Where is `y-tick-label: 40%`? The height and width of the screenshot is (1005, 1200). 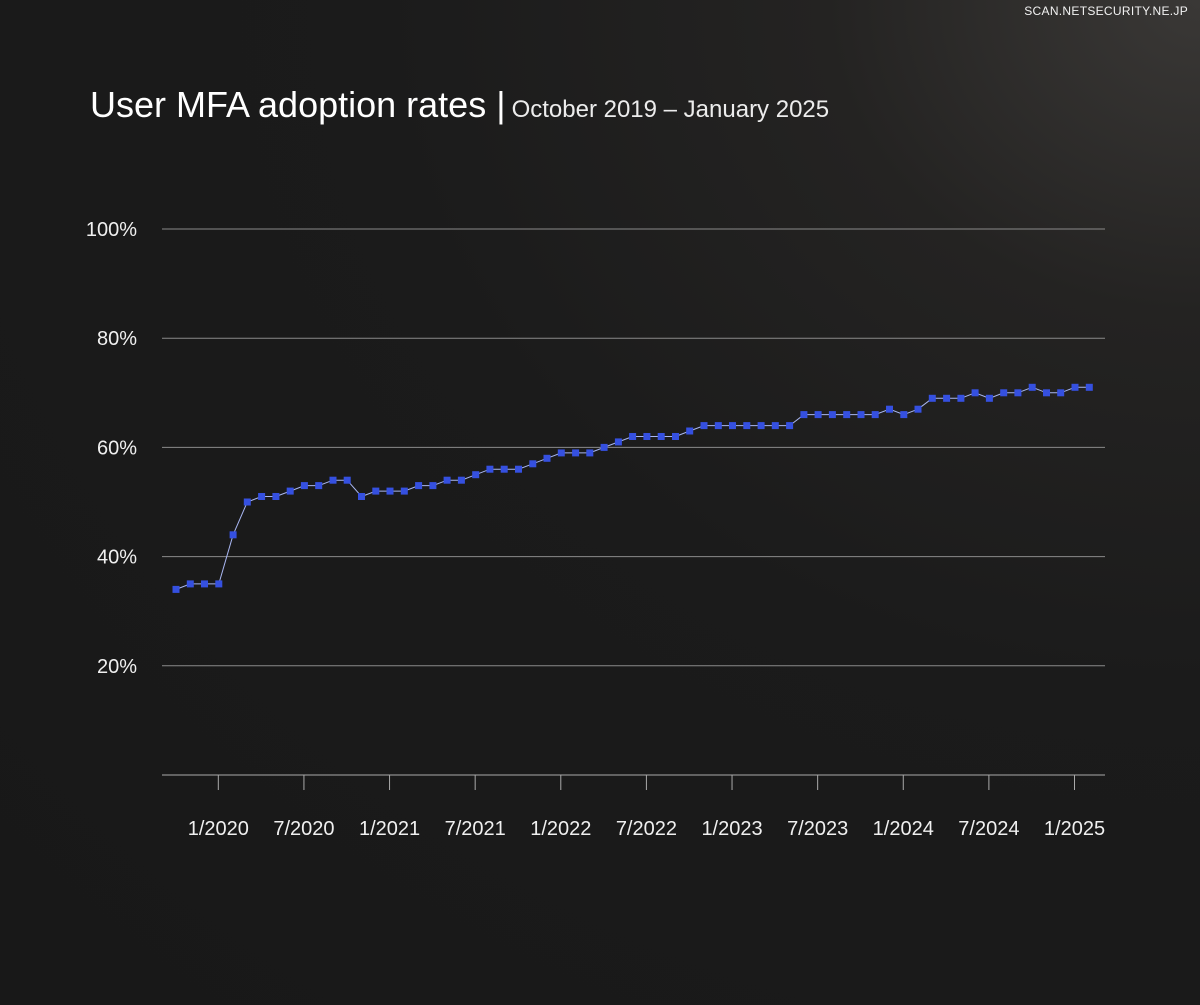 y-tick-label: 40% is located at coordinates (117, 558).